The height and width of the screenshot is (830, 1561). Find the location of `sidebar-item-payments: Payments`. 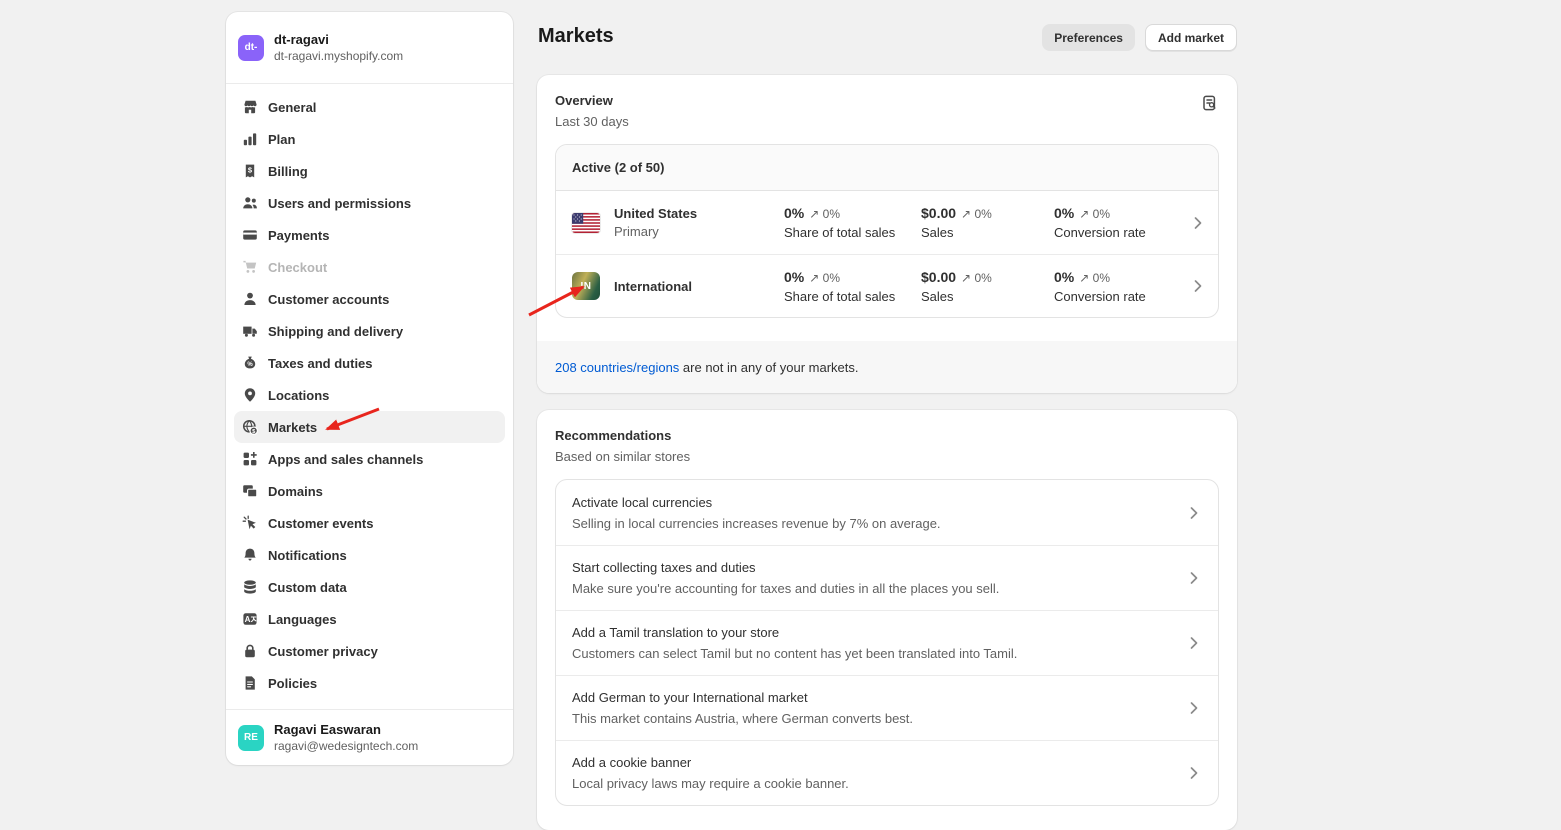

sidebar-item-payments: Payments is located at coordinates (369, 235).